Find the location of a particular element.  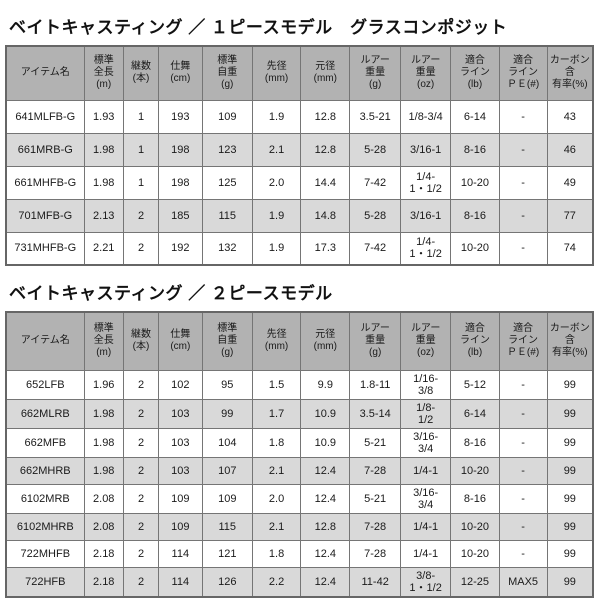

spec-value-cell: 1.98 is located at coordinates (103, 442).